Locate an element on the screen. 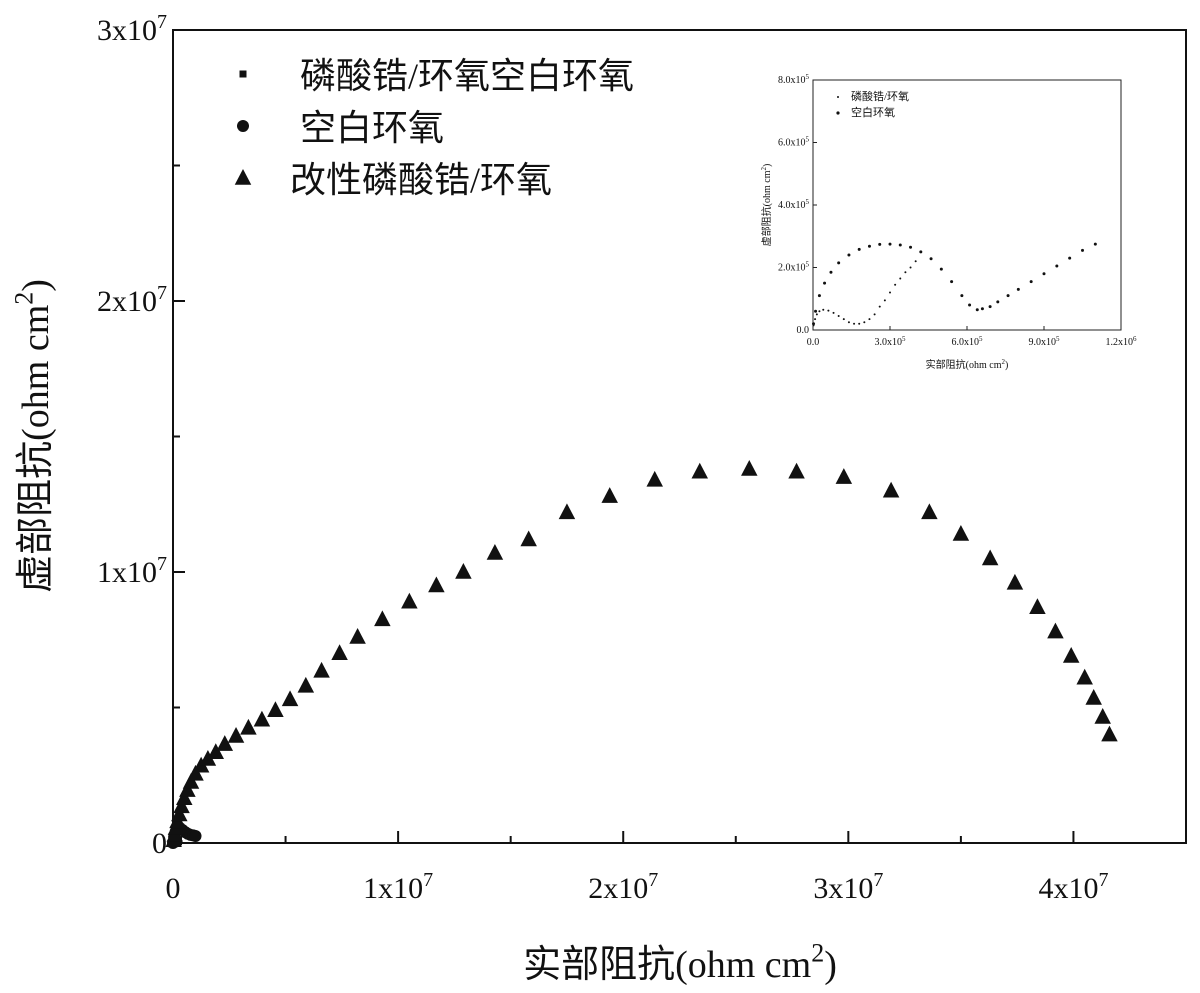 This screenshot has width=1200, height=993. legend-marker-square is located at coordinates (243, 74).